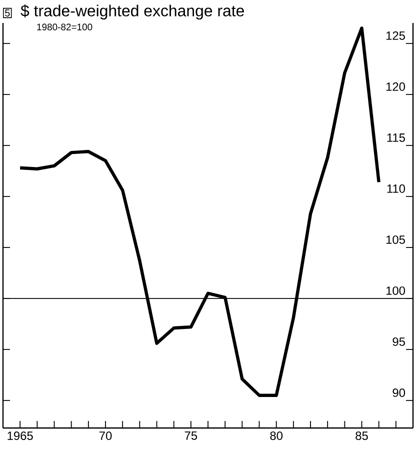 Image resolution: width=419 pixels, height=459 pixels. Describe the element at coordinates (362, 436) in the screenshot. I see `x-tick-label: 85` at that location.